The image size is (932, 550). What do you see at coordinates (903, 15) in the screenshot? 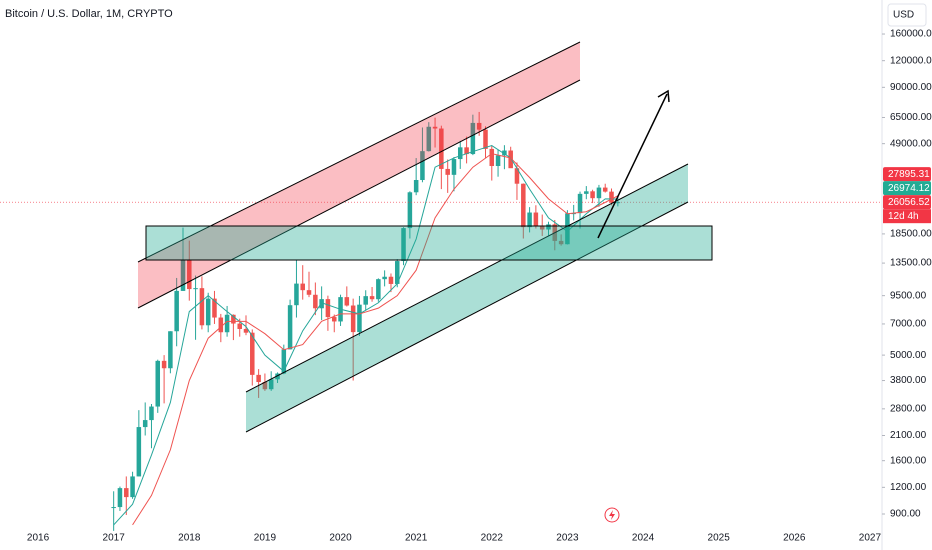
I see `currency-label: USD` at bounding box center [903, 15].